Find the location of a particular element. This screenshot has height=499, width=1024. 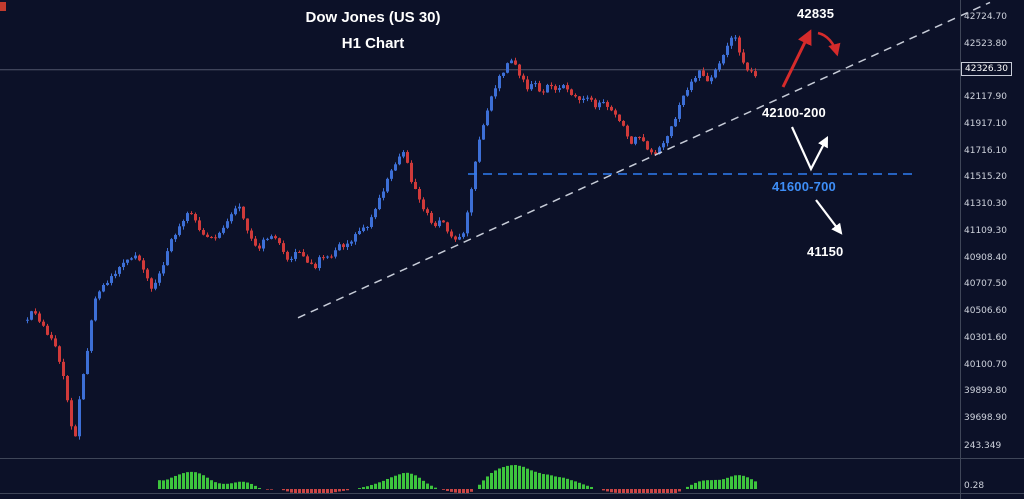

annotation-pullback-zone: 42100-200 is located at coordinates (794, 112).